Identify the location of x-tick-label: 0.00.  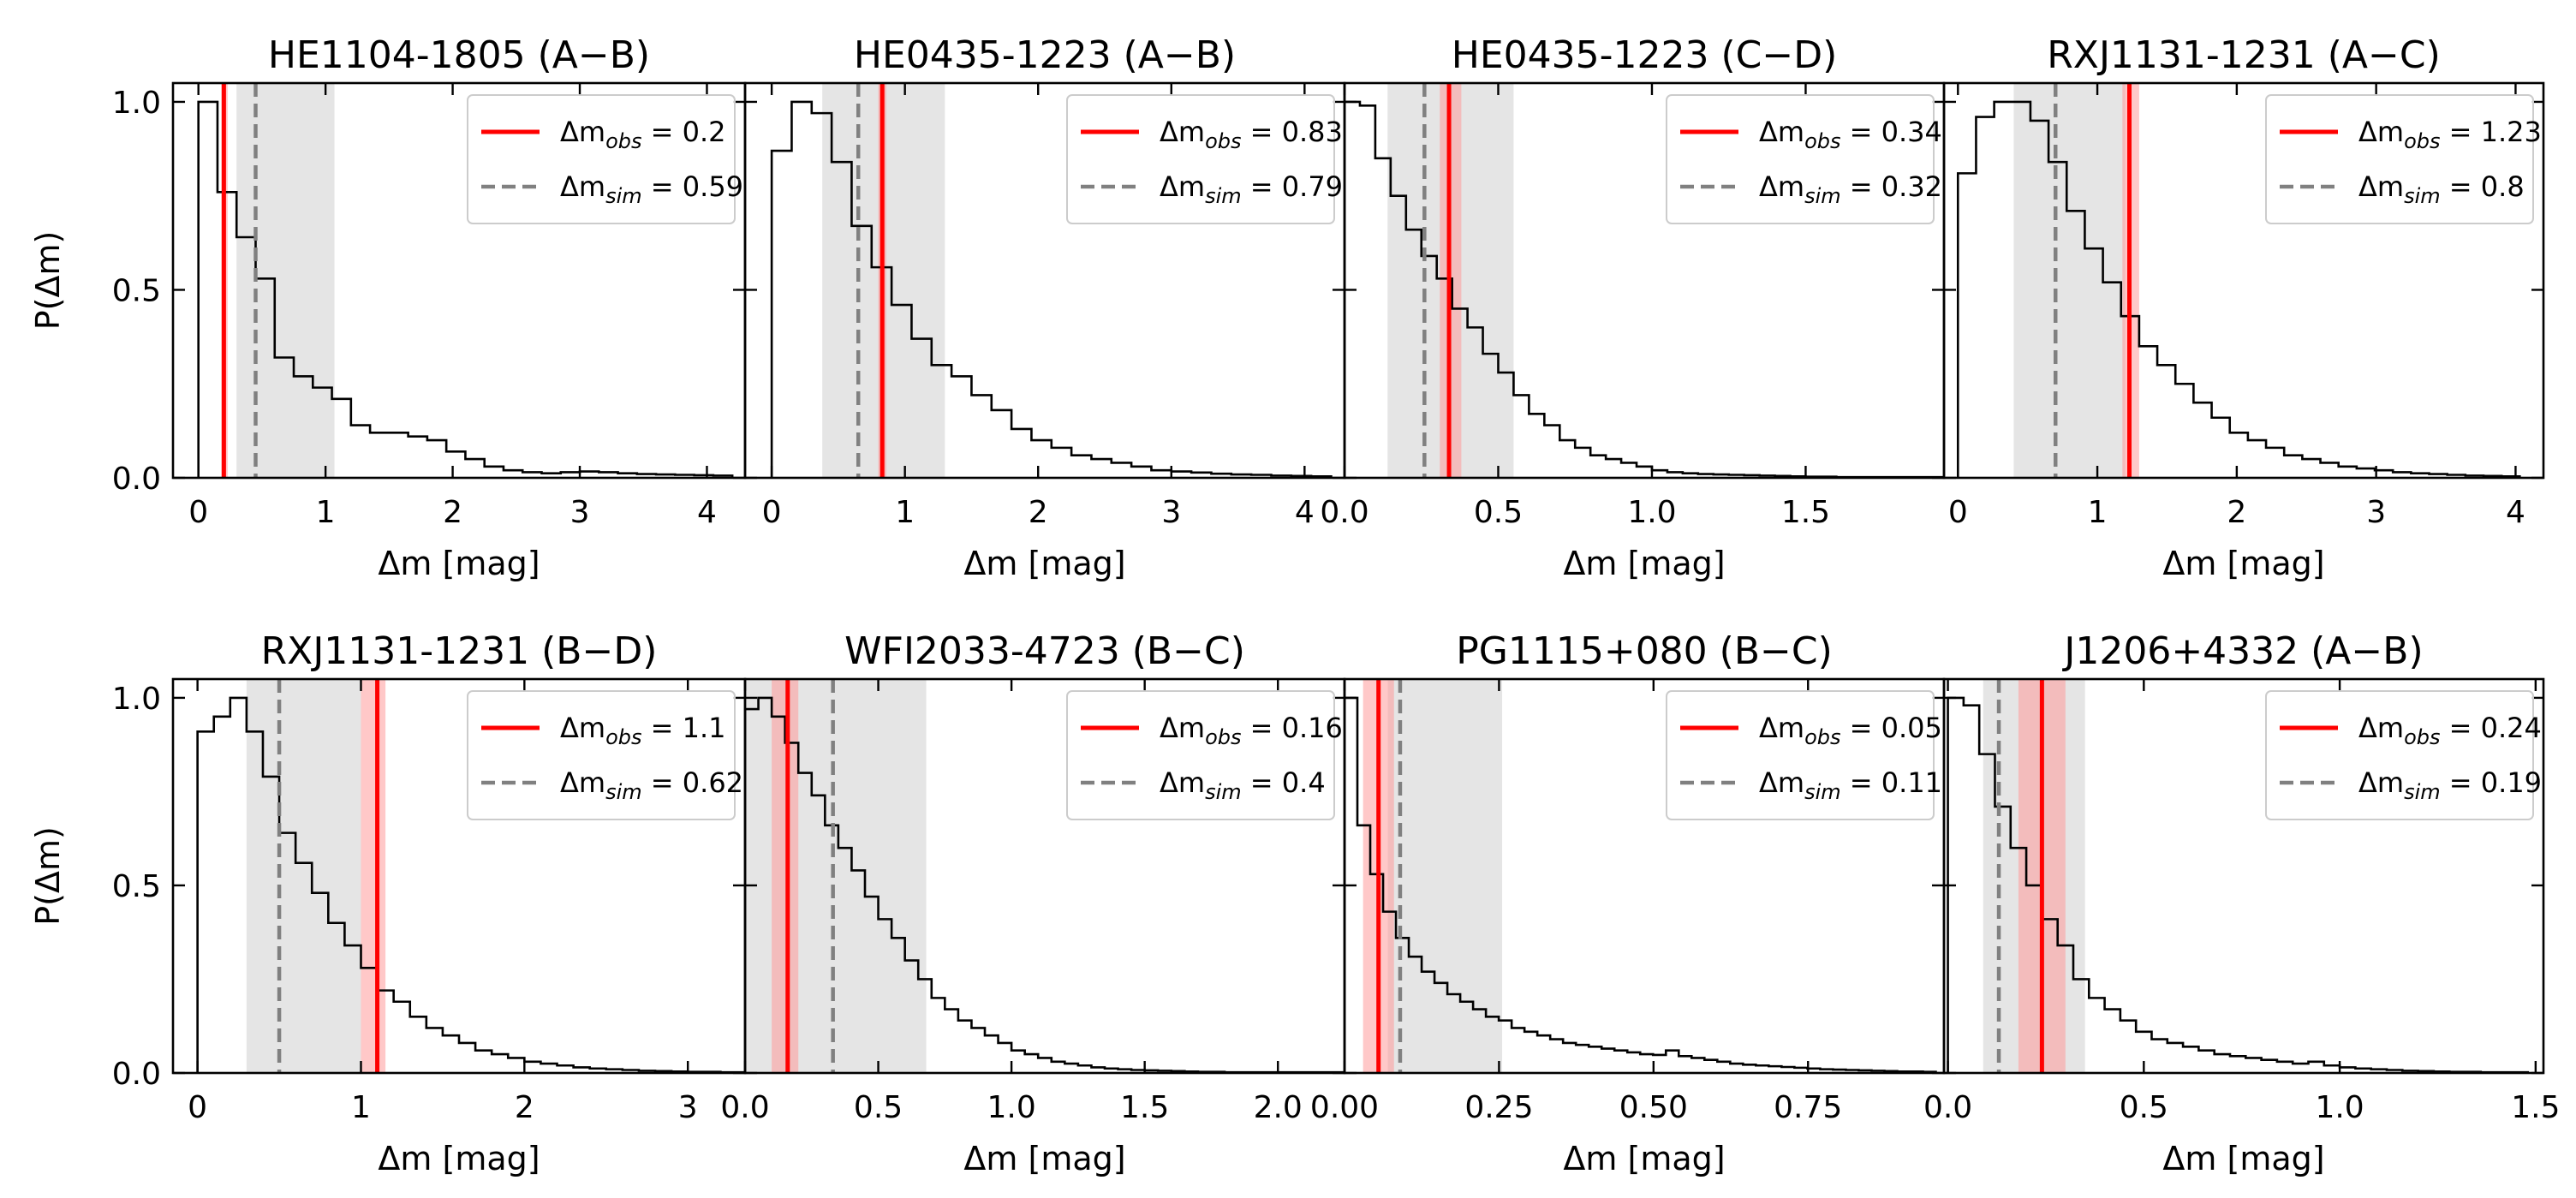
(1344, 1107).